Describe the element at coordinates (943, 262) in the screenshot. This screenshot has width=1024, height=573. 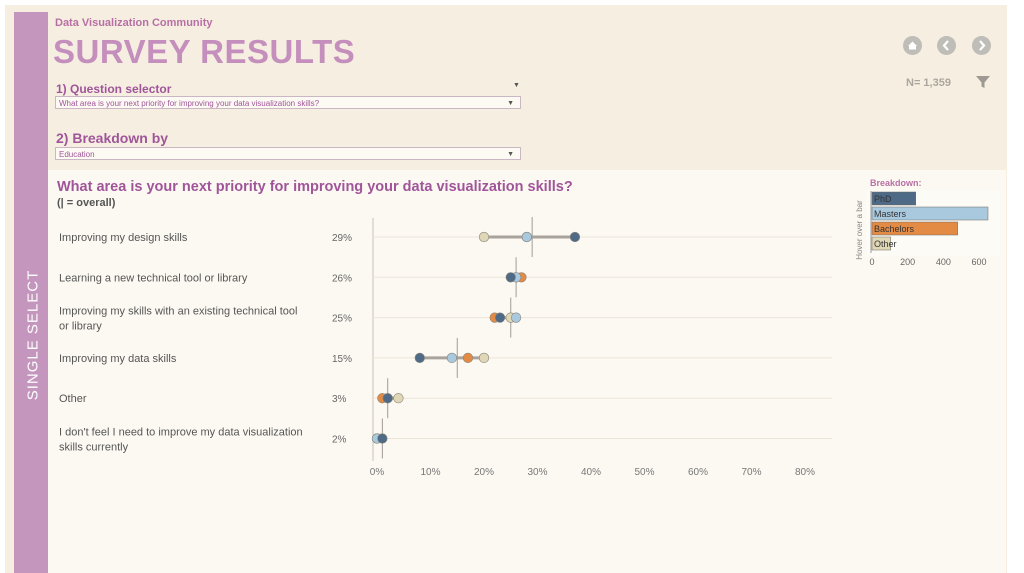
I see `legend-tick-label: 400` at that location.